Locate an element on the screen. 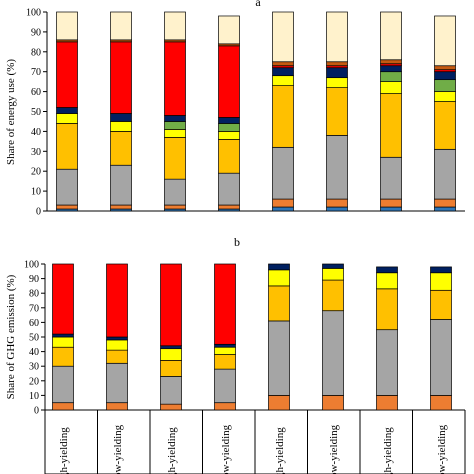  y-tick-label: 20 is located at coordinates (34, 381).